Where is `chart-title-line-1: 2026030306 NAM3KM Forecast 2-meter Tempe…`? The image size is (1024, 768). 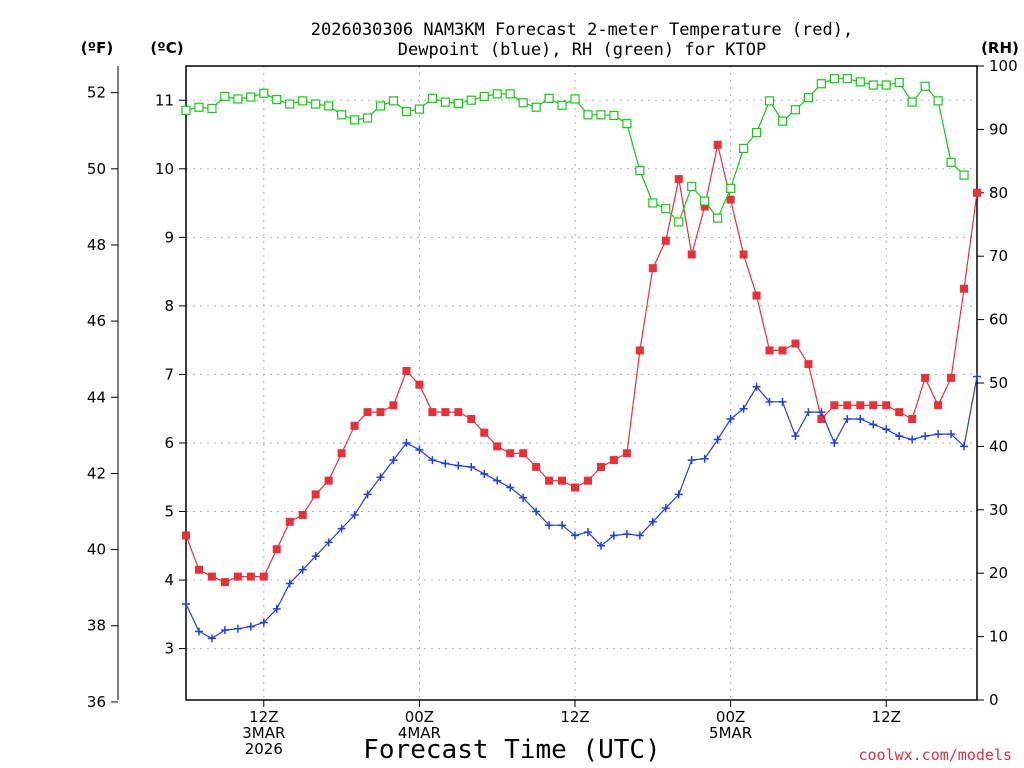 chart-title-line-1: 2026030306 NAM3KM Forecast 2-meter Tempe… is located at coordinates (582, 30).